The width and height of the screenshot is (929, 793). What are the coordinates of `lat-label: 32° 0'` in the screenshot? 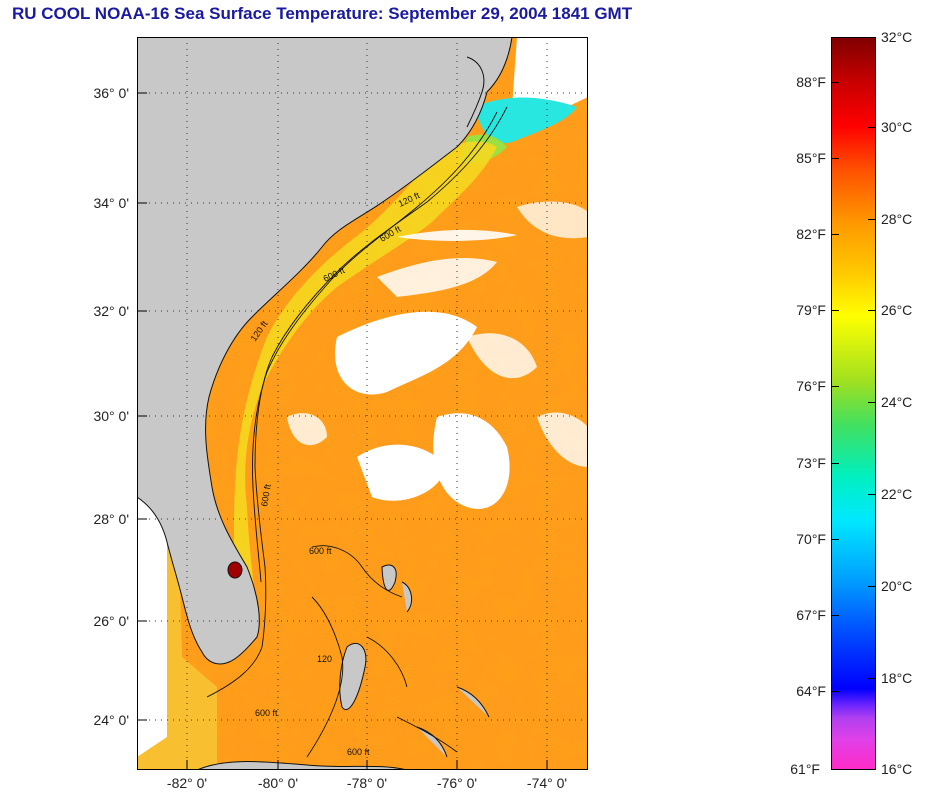 It's located at (111, 311).